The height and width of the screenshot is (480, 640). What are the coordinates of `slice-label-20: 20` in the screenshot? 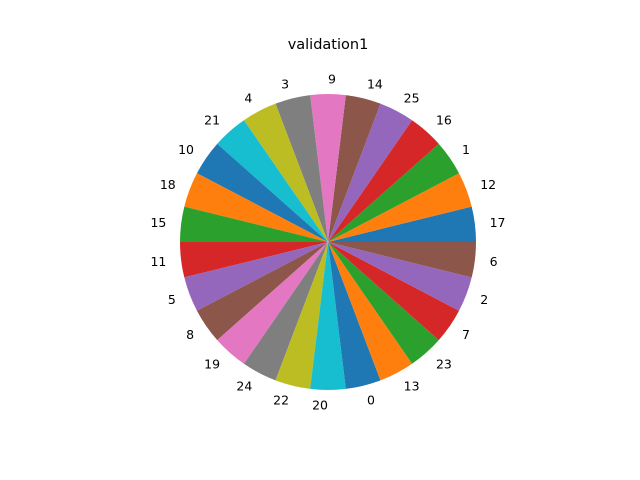 It's located at (320, 404).